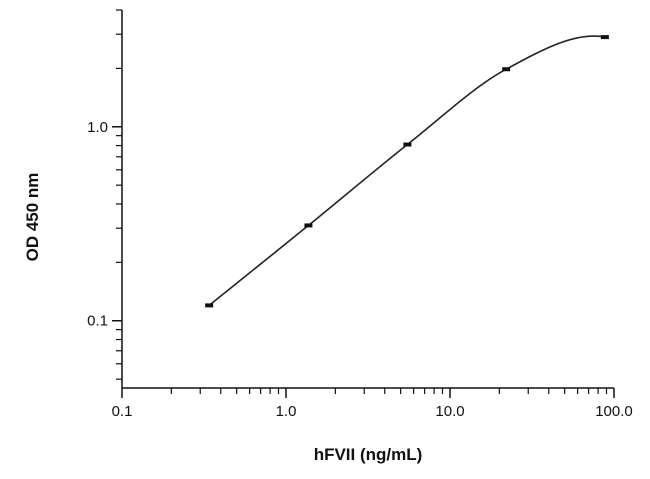  What do you see at coordinates (614, 411) in the screenshot?
I see `x-tick-label: 100.0` at bounding box center [614, 411].